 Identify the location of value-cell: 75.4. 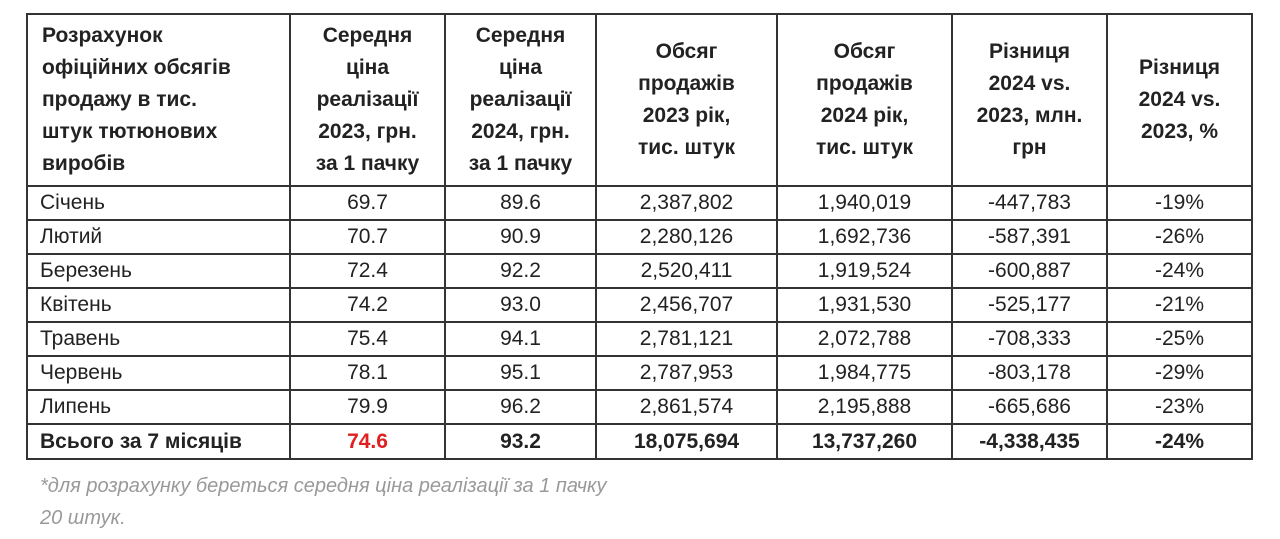
(367, 339).